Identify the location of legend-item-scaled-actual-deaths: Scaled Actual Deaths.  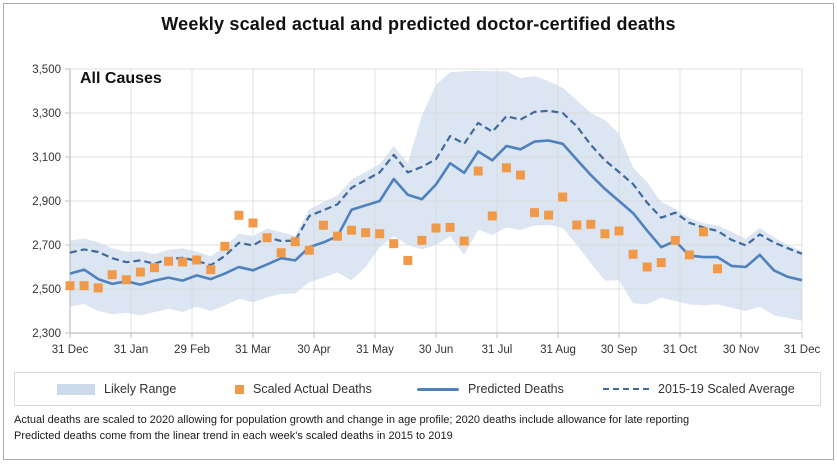
(303, 389).